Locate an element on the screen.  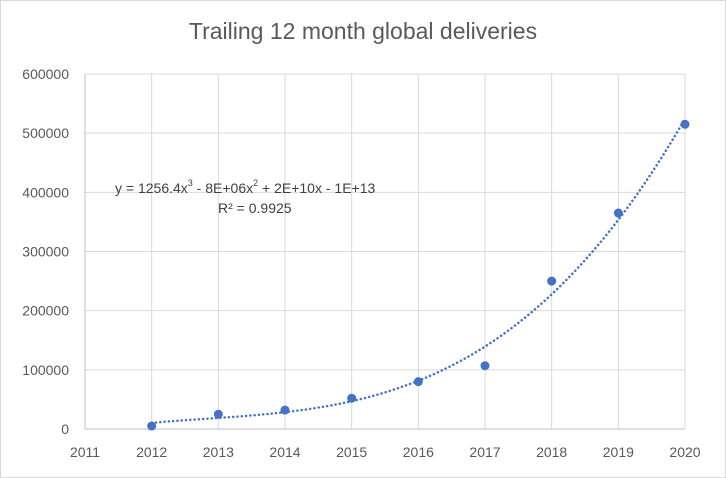
x-tick-label: 2011 is located at coordinates (85, 452).